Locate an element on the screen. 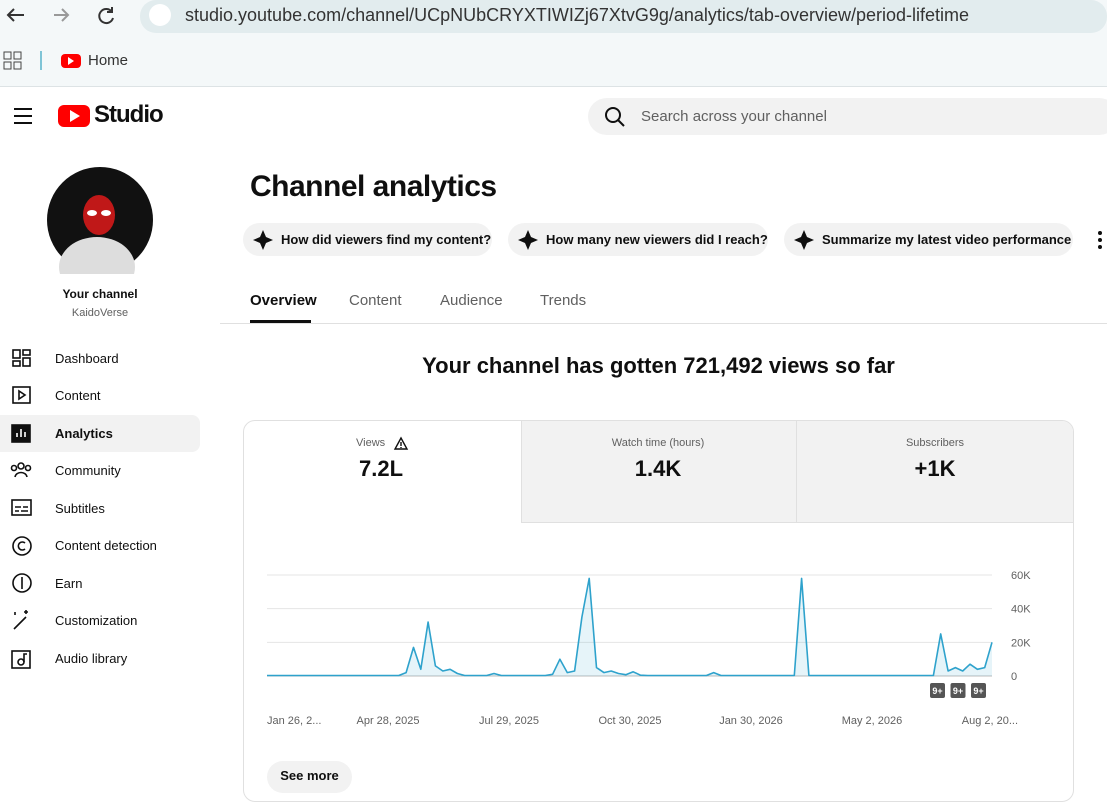 This screenshot has width=1107, height=802. x-tick-label: Jul 29, 2025 is located at coordinates (509, 721).